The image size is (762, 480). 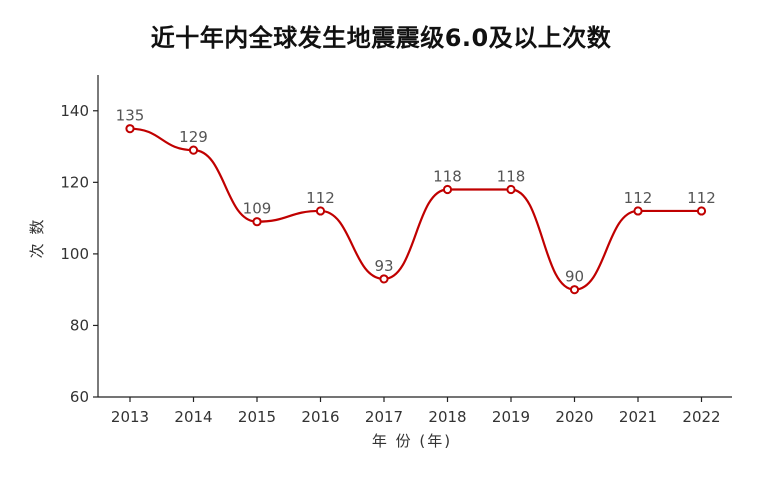 I want to click on data-label: 90, so click(x=574, y=277).